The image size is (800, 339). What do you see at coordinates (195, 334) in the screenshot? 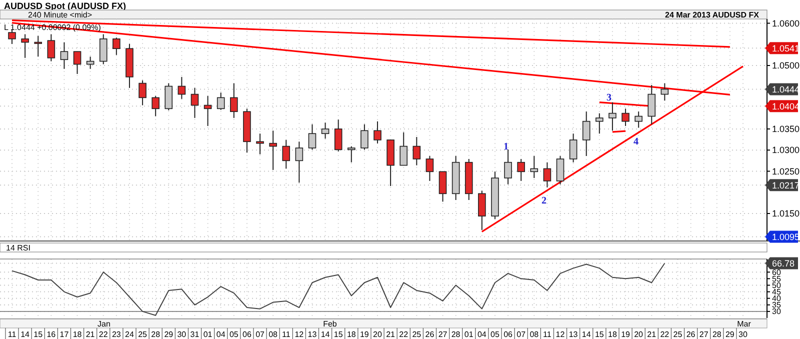
I see `x-tick-label: 31` at bounding box center [195, 334].